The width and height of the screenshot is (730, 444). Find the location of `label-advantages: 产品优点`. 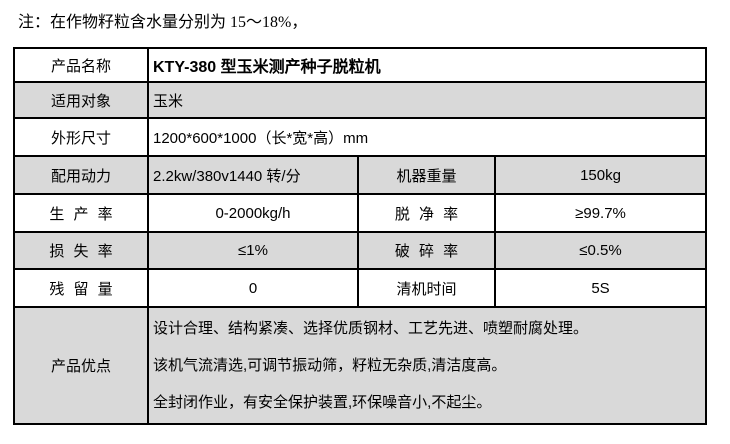

label-advantages: 产品优点 is located at coordinates (81, 365).